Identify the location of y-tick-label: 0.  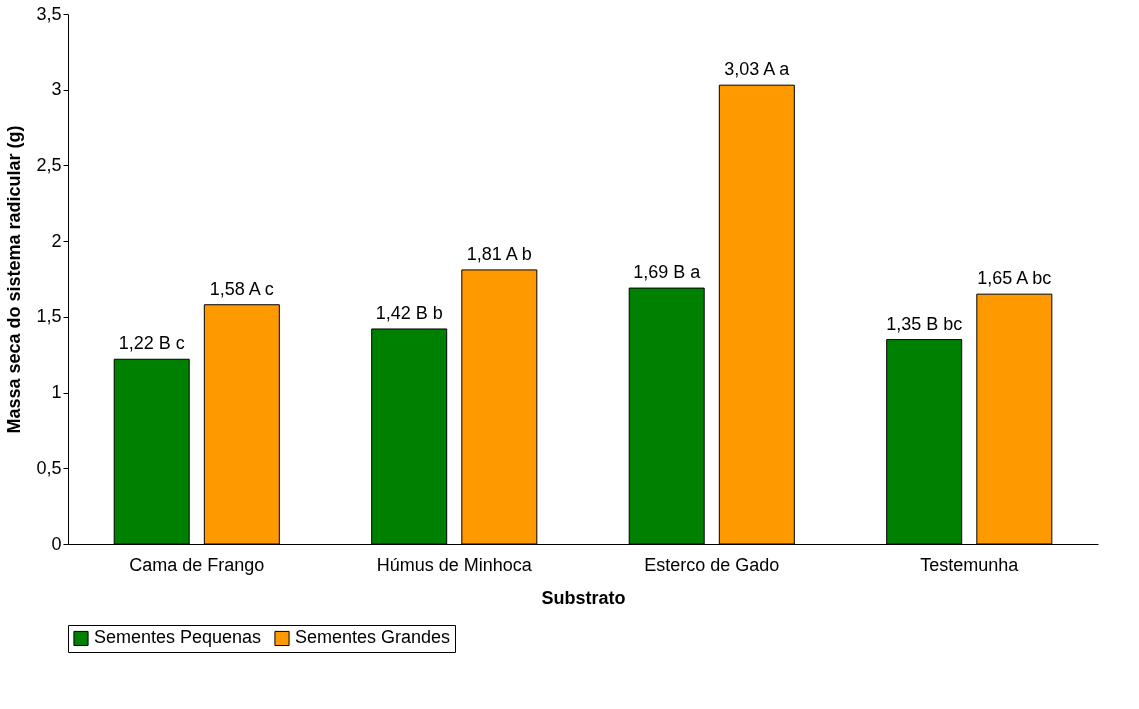
(56, 543).